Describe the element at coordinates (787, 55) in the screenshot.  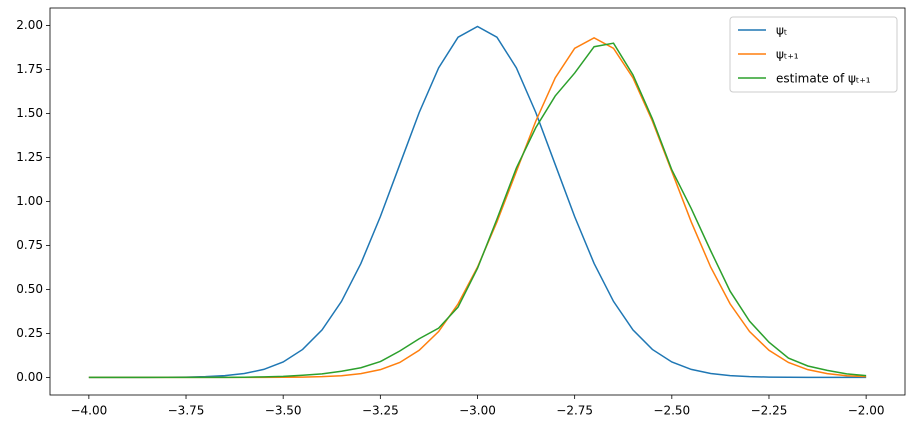
I see `legend-label: ψₜ₊₁` at that location.